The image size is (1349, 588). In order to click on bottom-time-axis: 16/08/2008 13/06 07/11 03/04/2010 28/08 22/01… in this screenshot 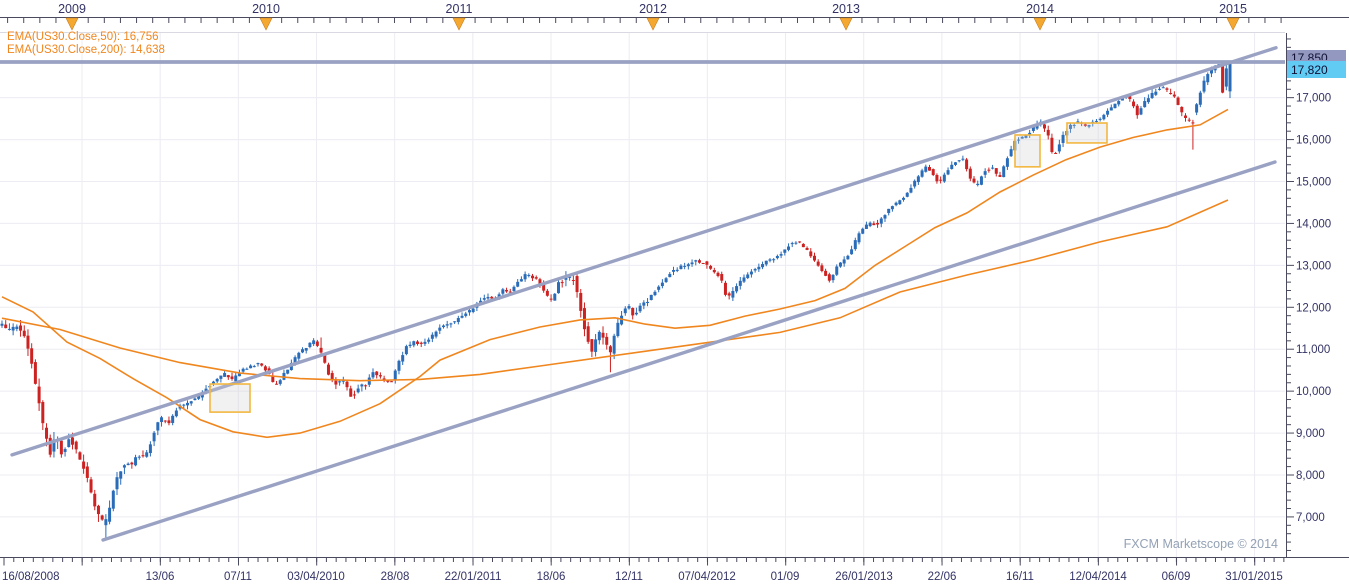, I will do `click(674, 570)`.